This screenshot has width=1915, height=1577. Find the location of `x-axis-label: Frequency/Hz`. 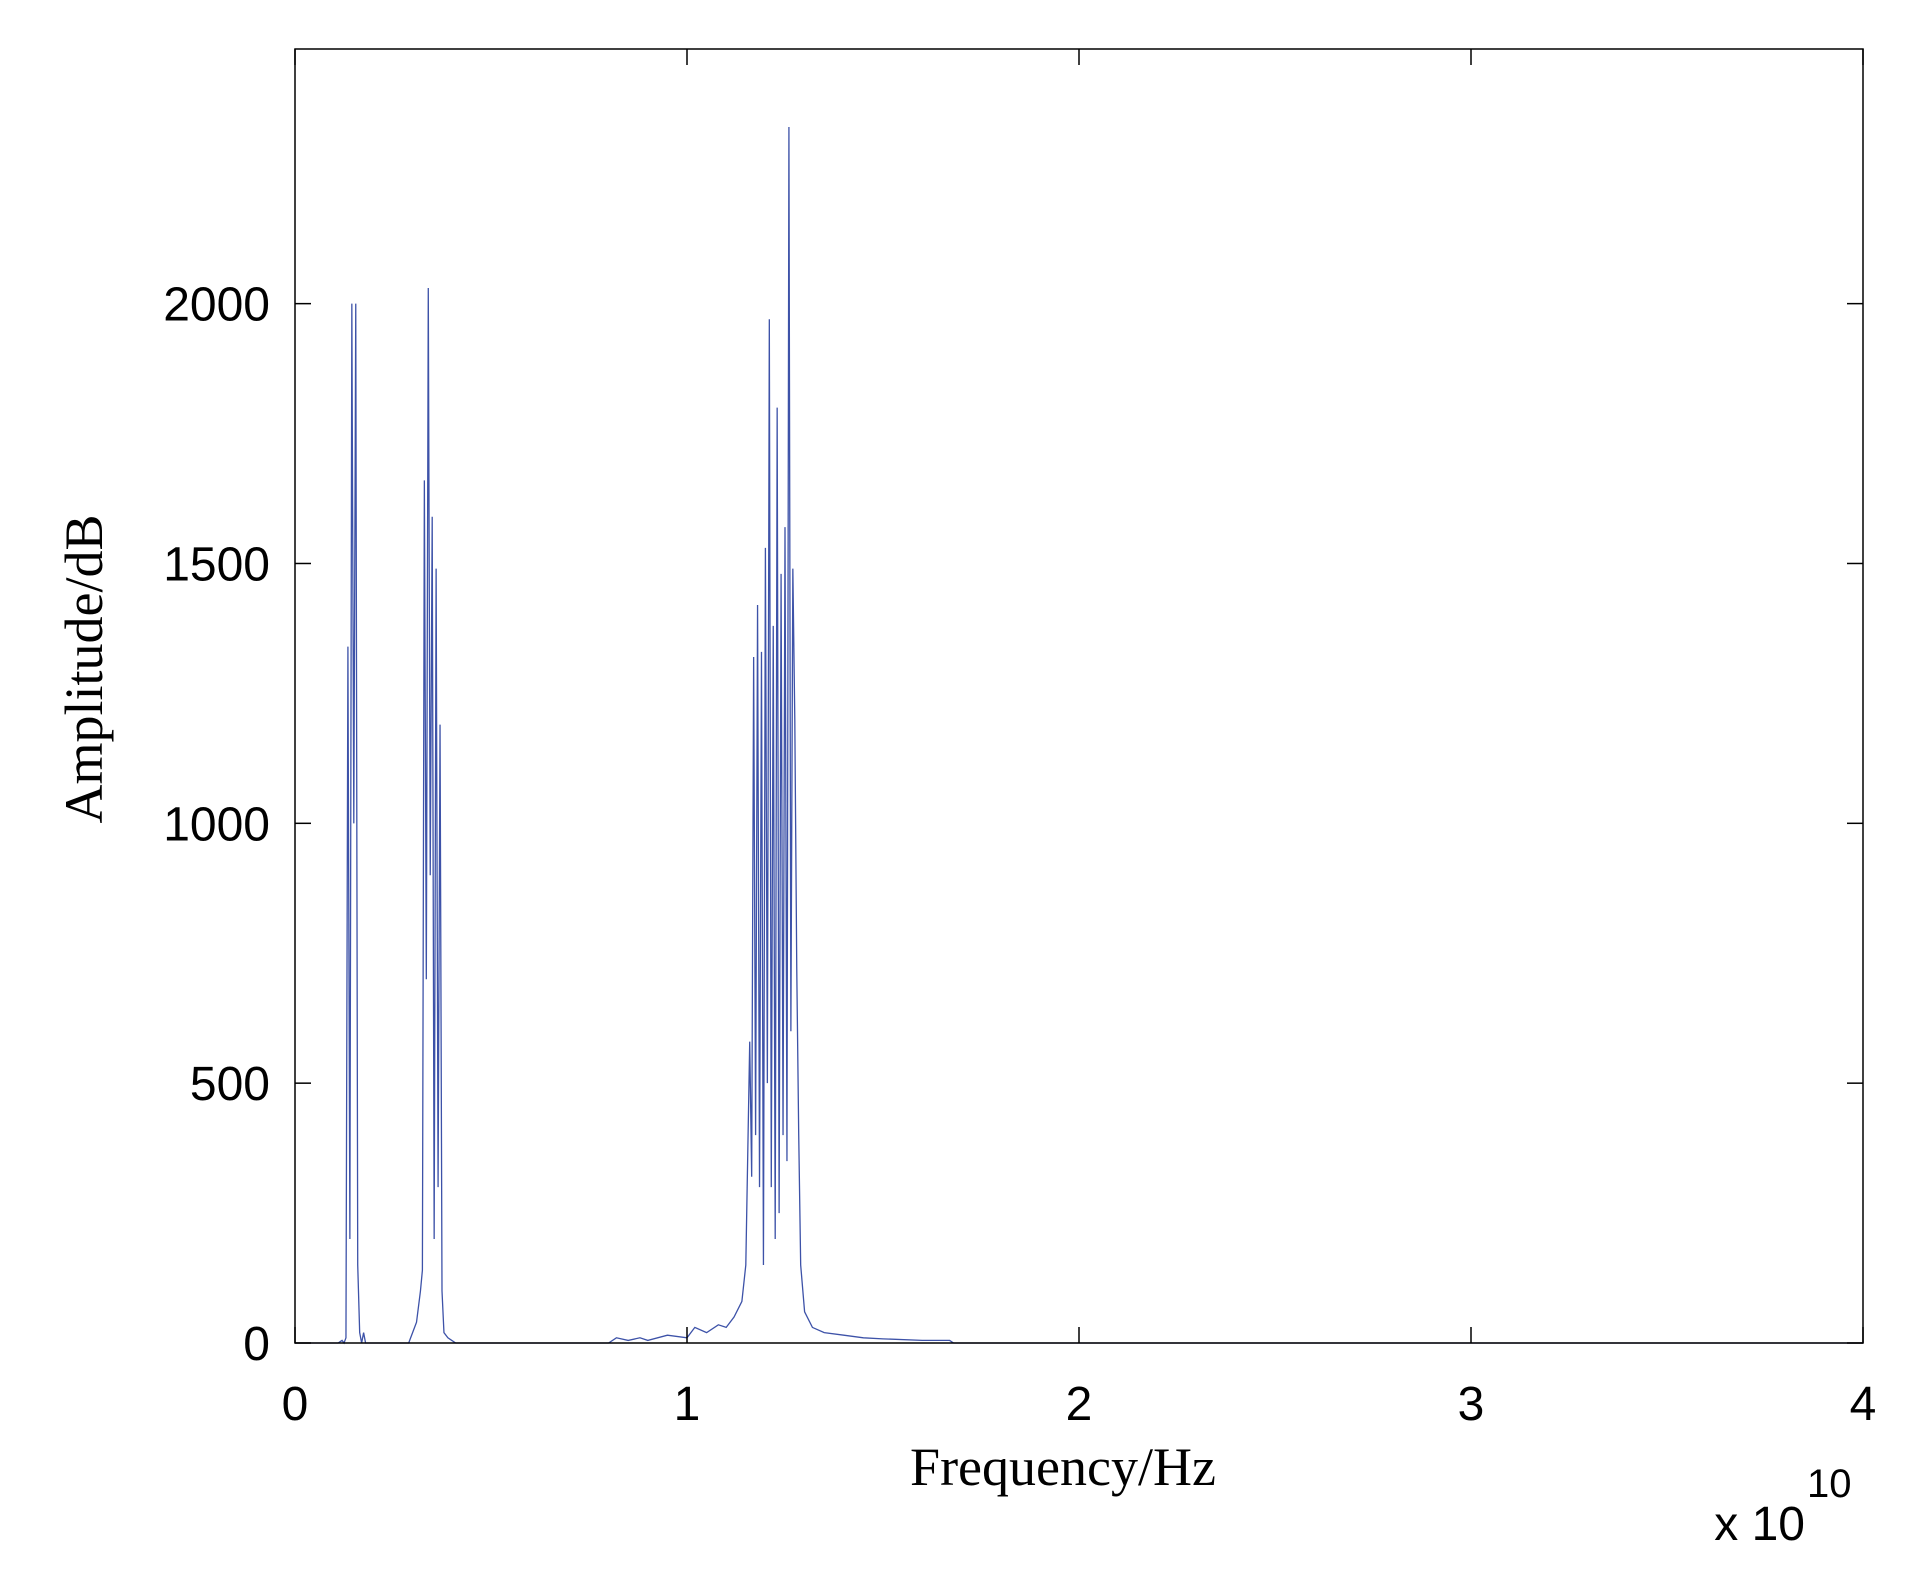

x-axis-label: Frequency/Hz is located at coordinates (1063, 1467).